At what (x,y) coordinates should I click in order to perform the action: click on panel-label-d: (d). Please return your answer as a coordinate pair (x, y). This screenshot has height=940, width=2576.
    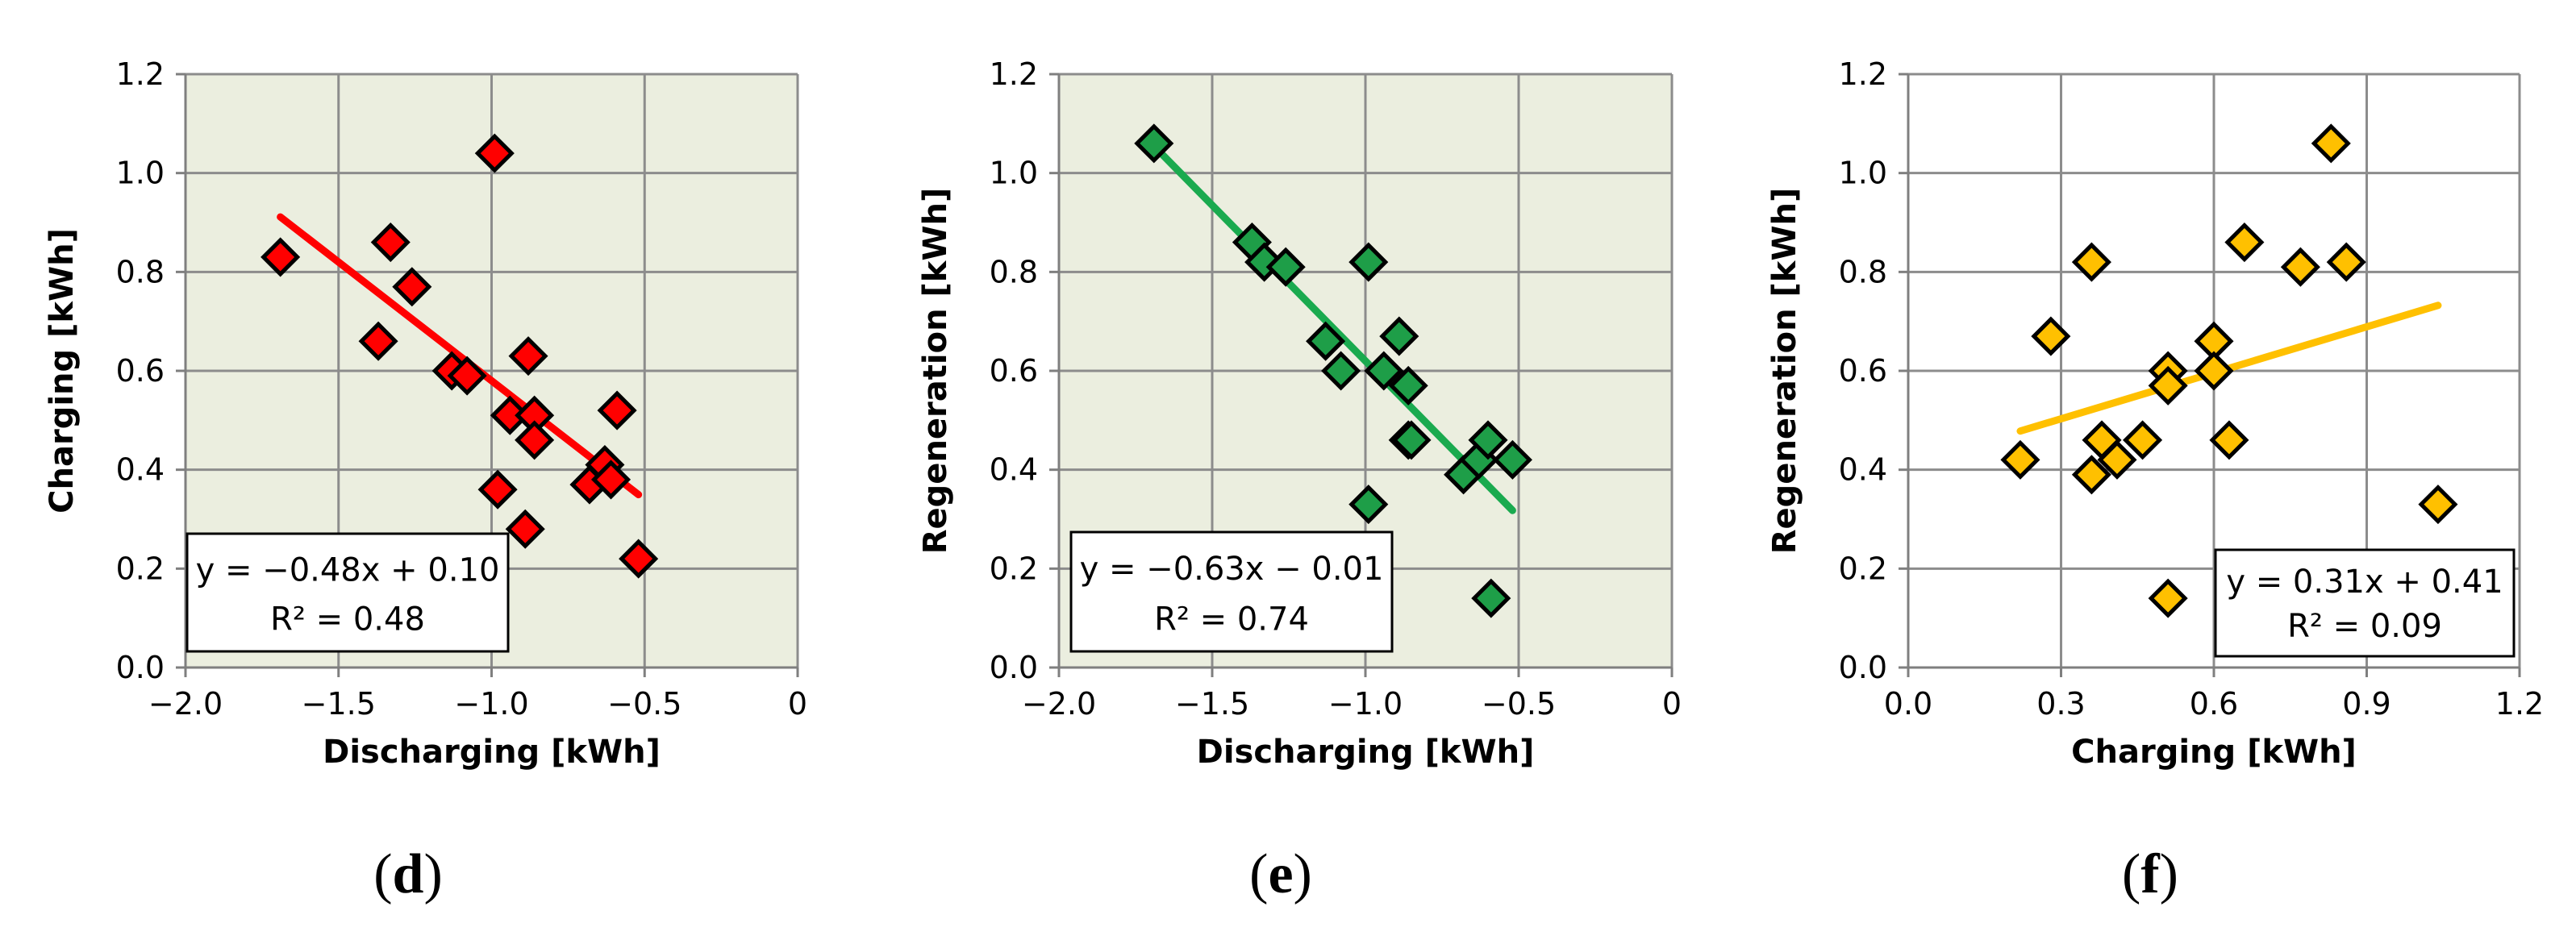
    Looking at the image, I should click on (408, 874).